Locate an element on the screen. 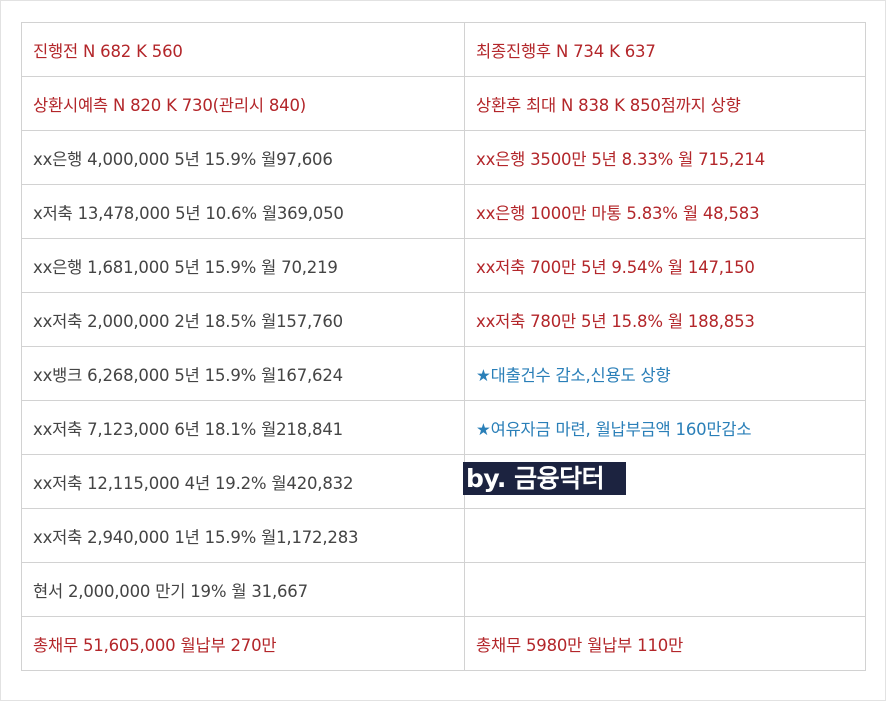 The image size is (886, 701). max-score: 상환후 최대 N 838 K 850점까지 상향 is located at coordinates (665, 103).